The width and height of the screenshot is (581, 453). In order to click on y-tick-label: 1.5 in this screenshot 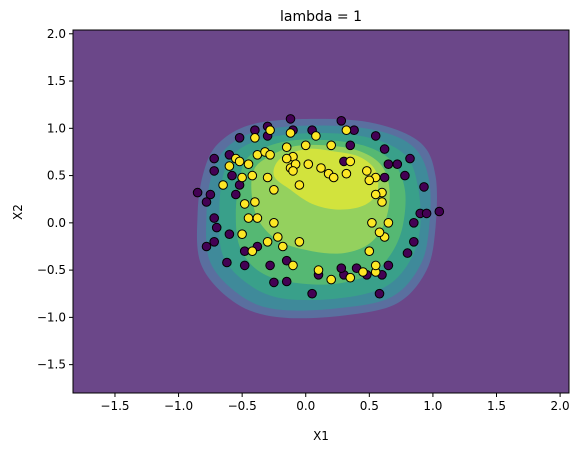, I will do `click(56, 81)`.